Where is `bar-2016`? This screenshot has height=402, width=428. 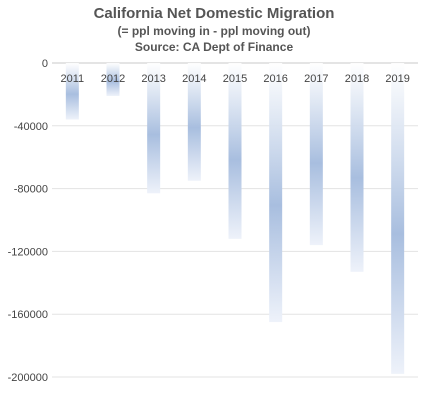 bar-2016 is located at coordinates (276, 193).